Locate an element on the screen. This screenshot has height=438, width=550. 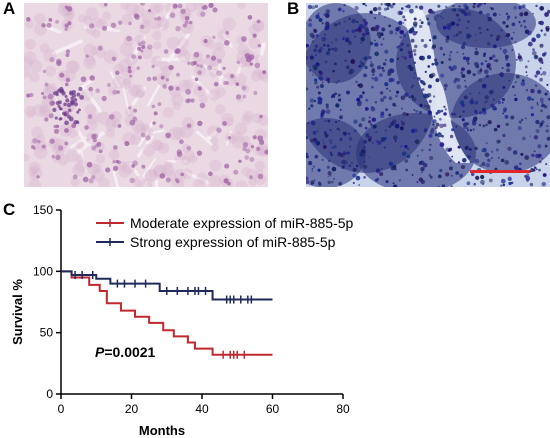
x-tick-label: 20 is located at coordinates (132, 409).